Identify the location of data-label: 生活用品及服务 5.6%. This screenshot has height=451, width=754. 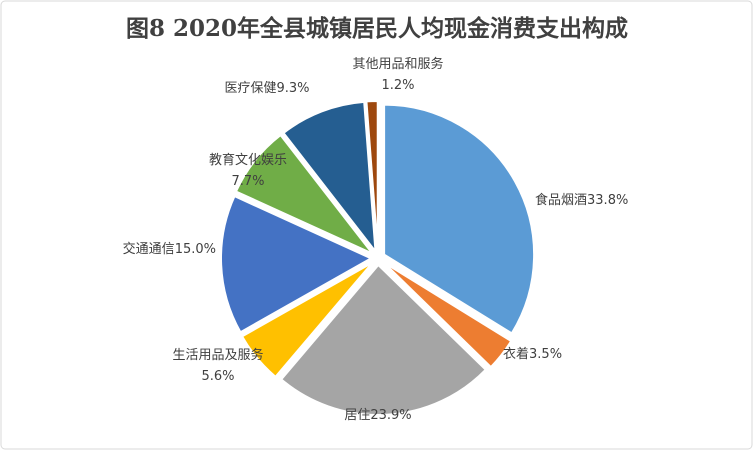
(217, 365).